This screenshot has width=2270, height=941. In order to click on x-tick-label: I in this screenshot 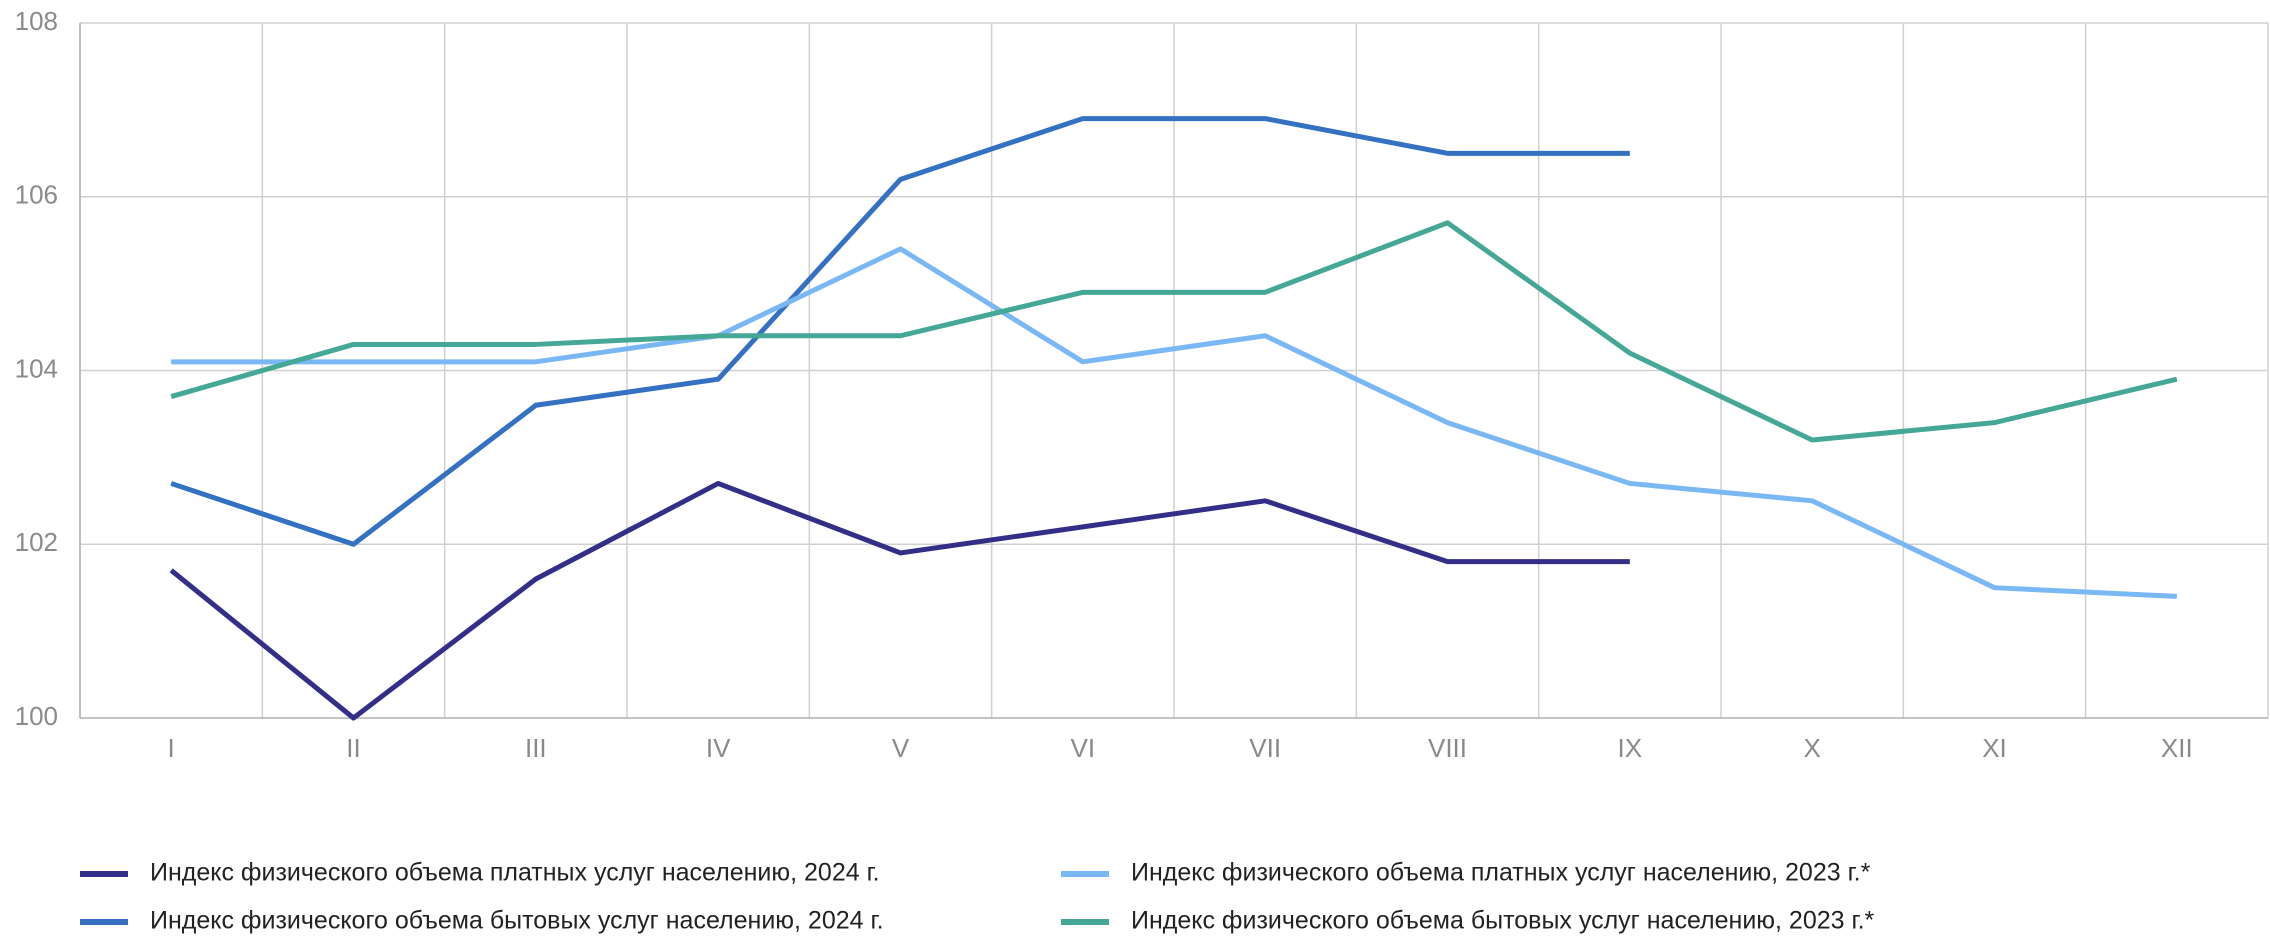, I will do `click(171, 748)`.